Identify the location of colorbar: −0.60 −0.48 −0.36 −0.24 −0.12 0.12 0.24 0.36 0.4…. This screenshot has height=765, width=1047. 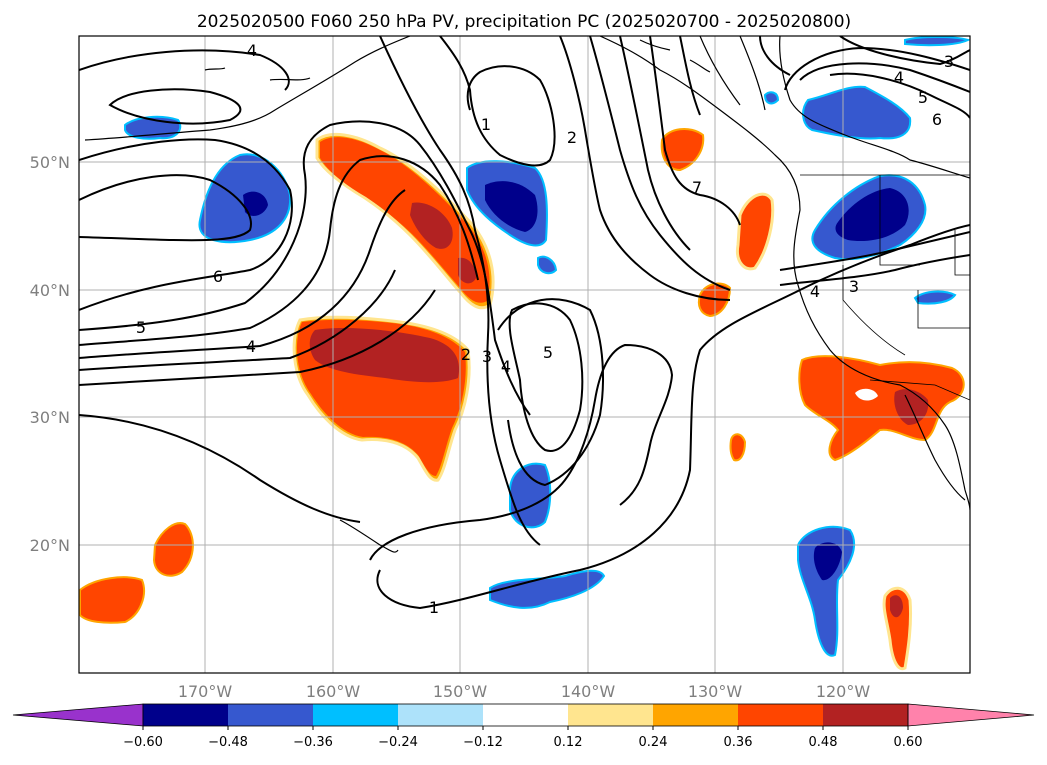
(523, 726).